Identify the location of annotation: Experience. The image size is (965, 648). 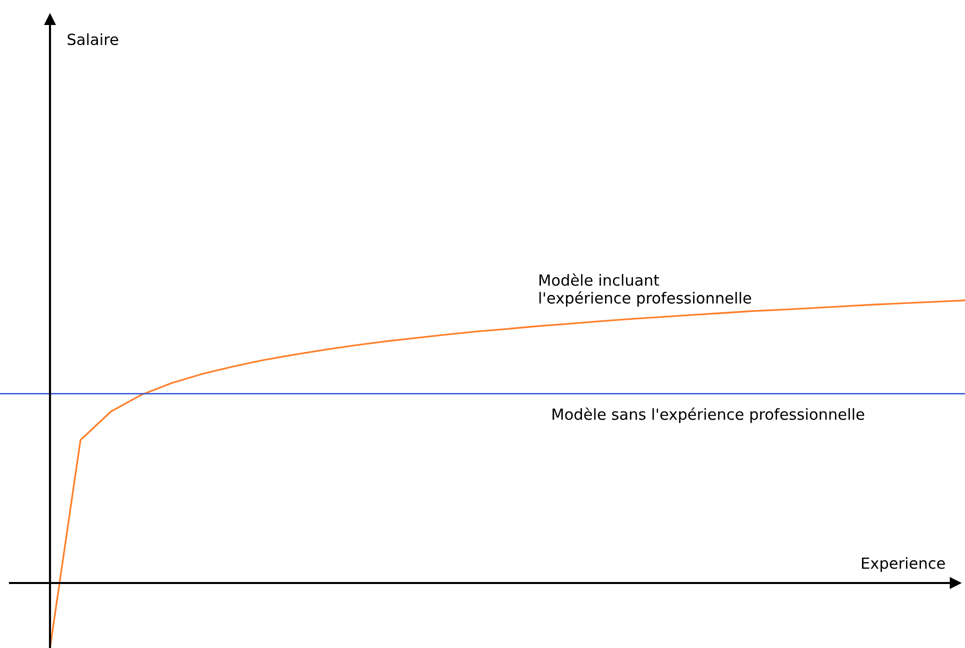
(903, 564).